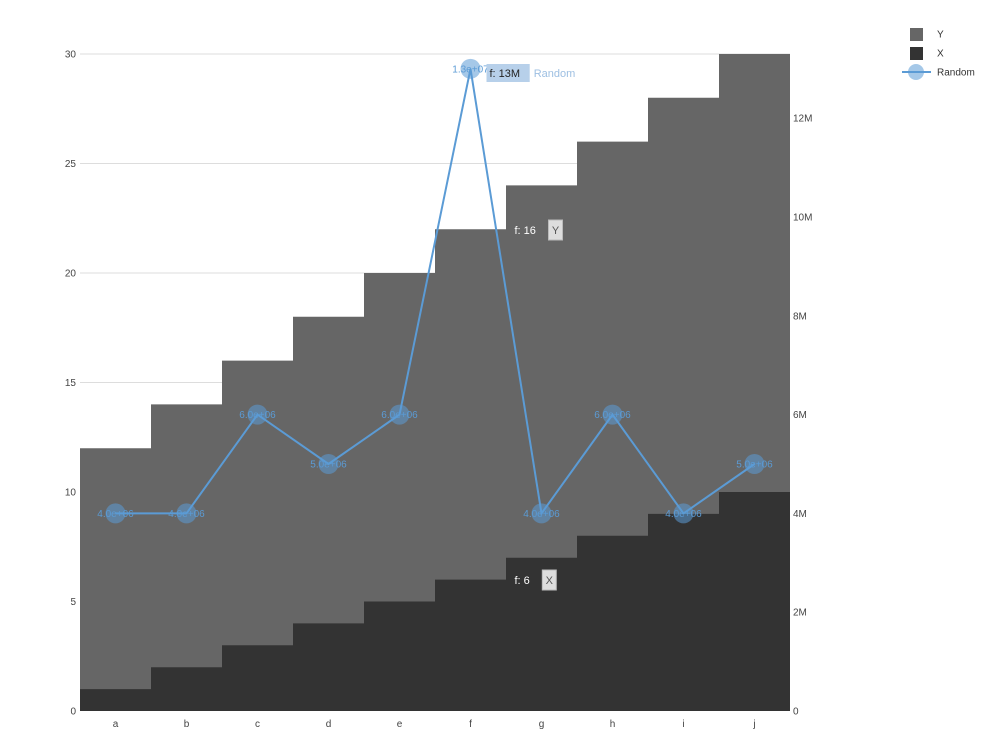 The image size is (992, 744). I want to click on x-tick-label: e, so click(400, 724).